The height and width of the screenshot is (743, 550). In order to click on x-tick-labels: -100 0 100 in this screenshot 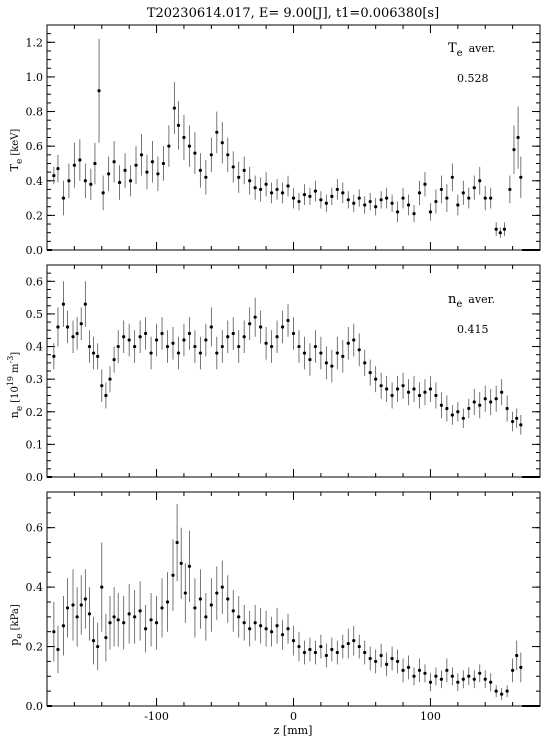, I will do `click(292, 716)`.